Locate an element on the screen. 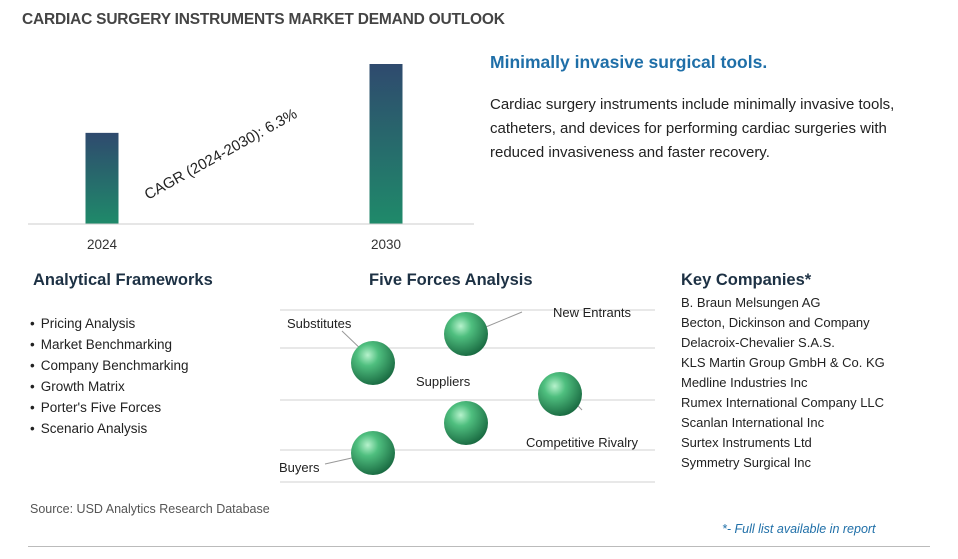  framework-item: Pricing Analysis is located at coordinates (109, 323).